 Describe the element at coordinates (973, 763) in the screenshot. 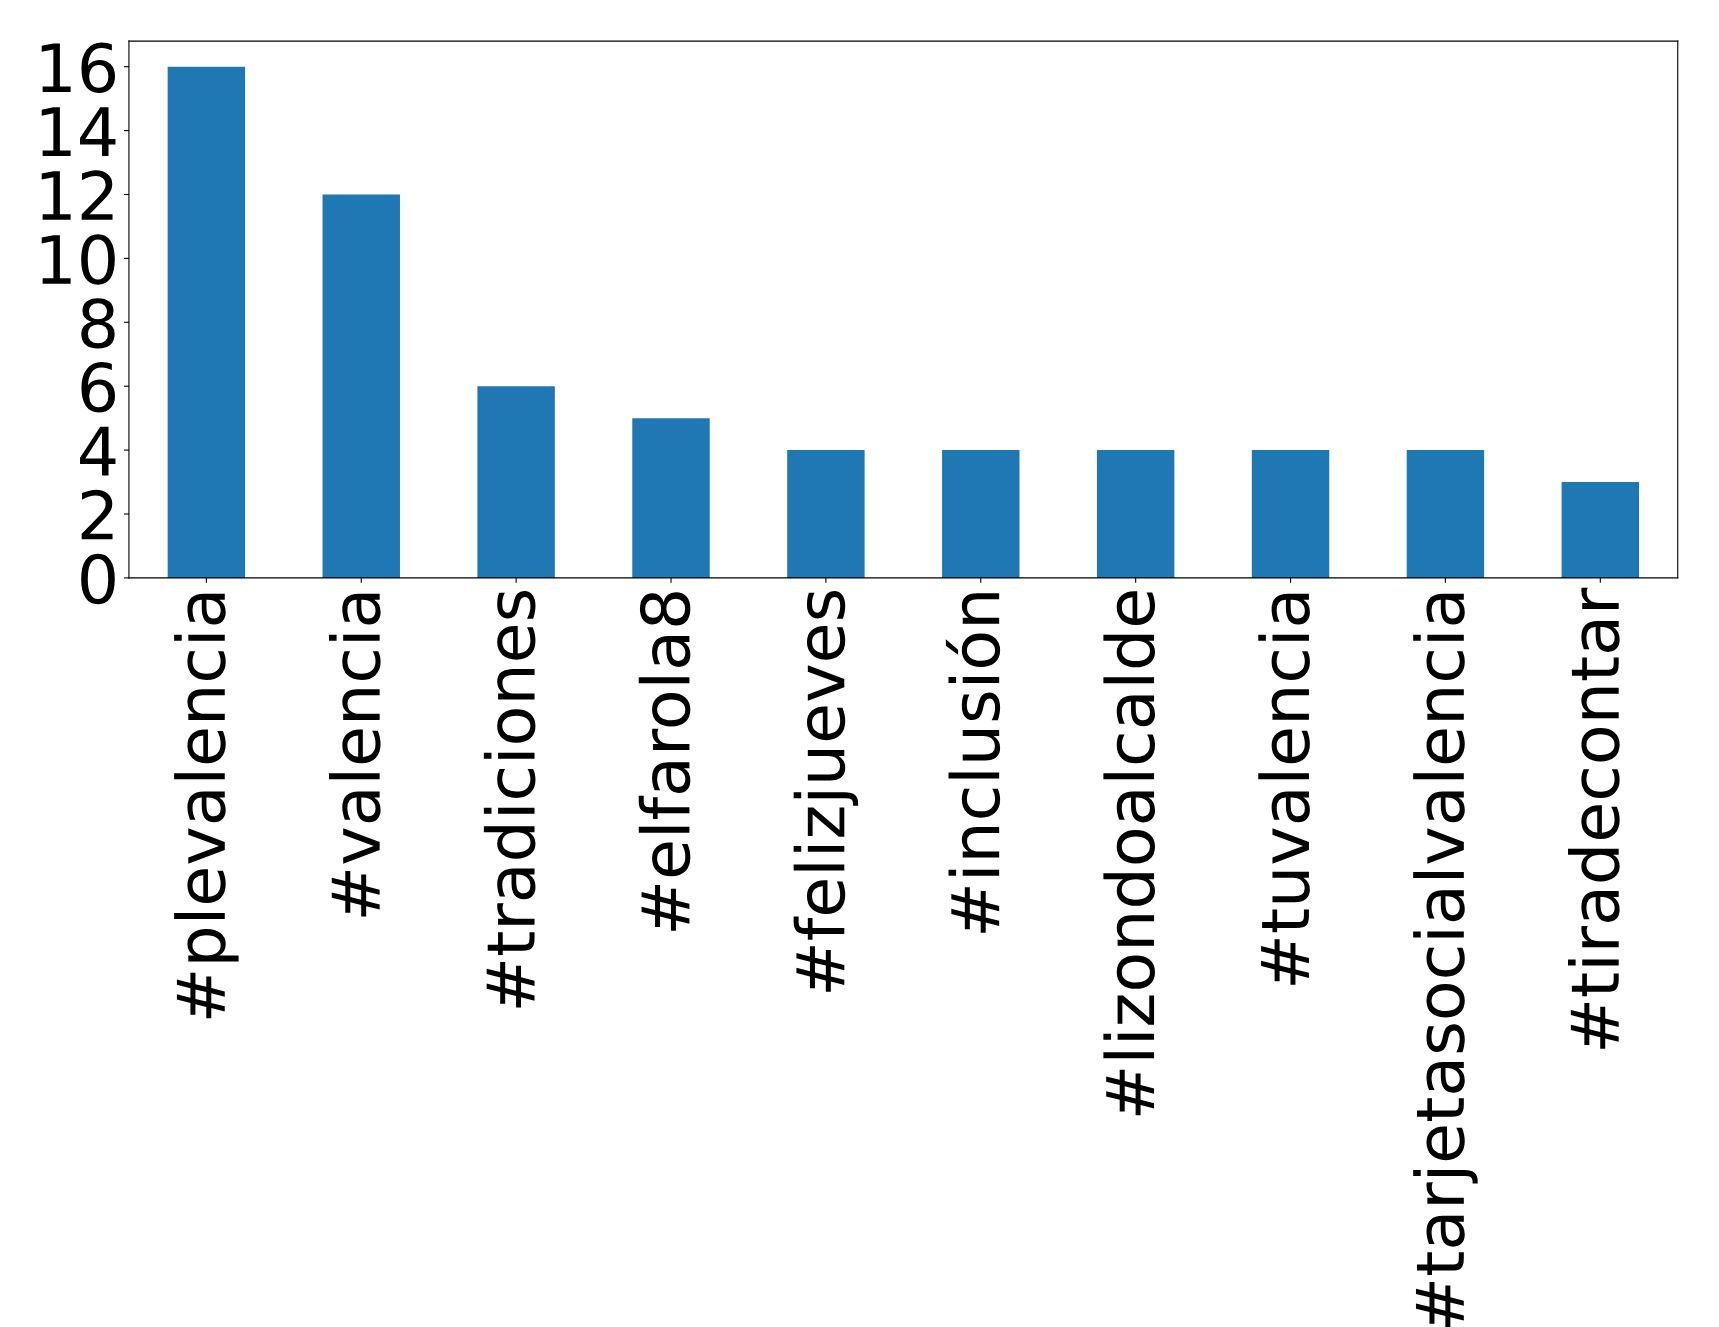

I see `x-tick-label: #inclusión` at that location.